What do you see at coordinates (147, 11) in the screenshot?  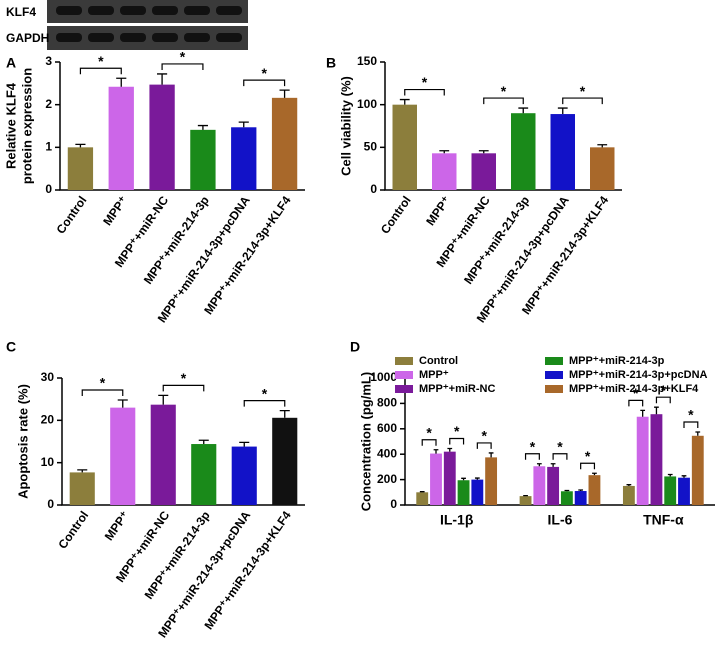 I see `blot-klf4` at bounding box center [147, 11].